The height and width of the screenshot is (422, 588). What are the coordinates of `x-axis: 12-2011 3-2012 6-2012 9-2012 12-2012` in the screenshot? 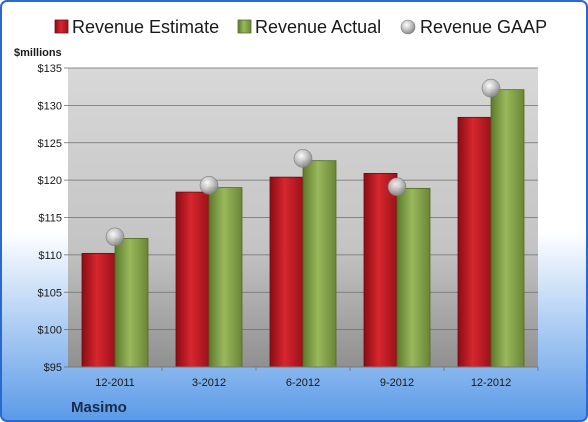 It's located at (317, 378).